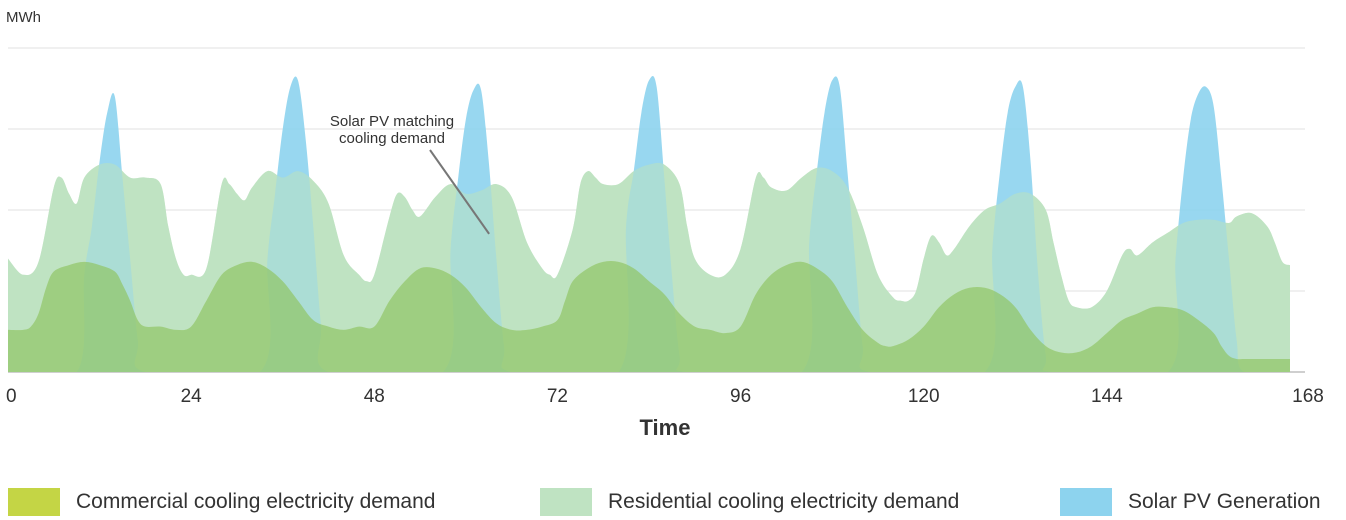  Describe the element at coordinates (256, 501) in the screenshot. I see `legend-label-commercial: Commercial cooling electricity demand` at that location.